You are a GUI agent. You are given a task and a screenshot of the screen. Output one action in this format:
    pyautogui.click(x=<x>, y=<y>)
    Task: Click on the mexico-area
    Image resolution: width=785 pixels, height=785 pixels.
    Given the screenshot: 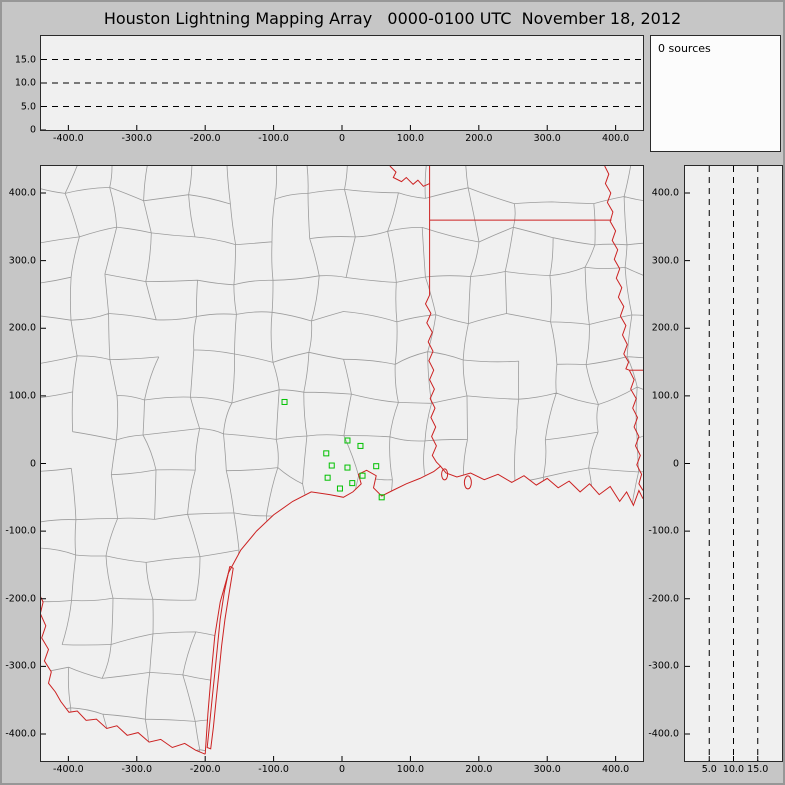 What is the action you would take?
    pyautogui.click(x=123, y=679)
    